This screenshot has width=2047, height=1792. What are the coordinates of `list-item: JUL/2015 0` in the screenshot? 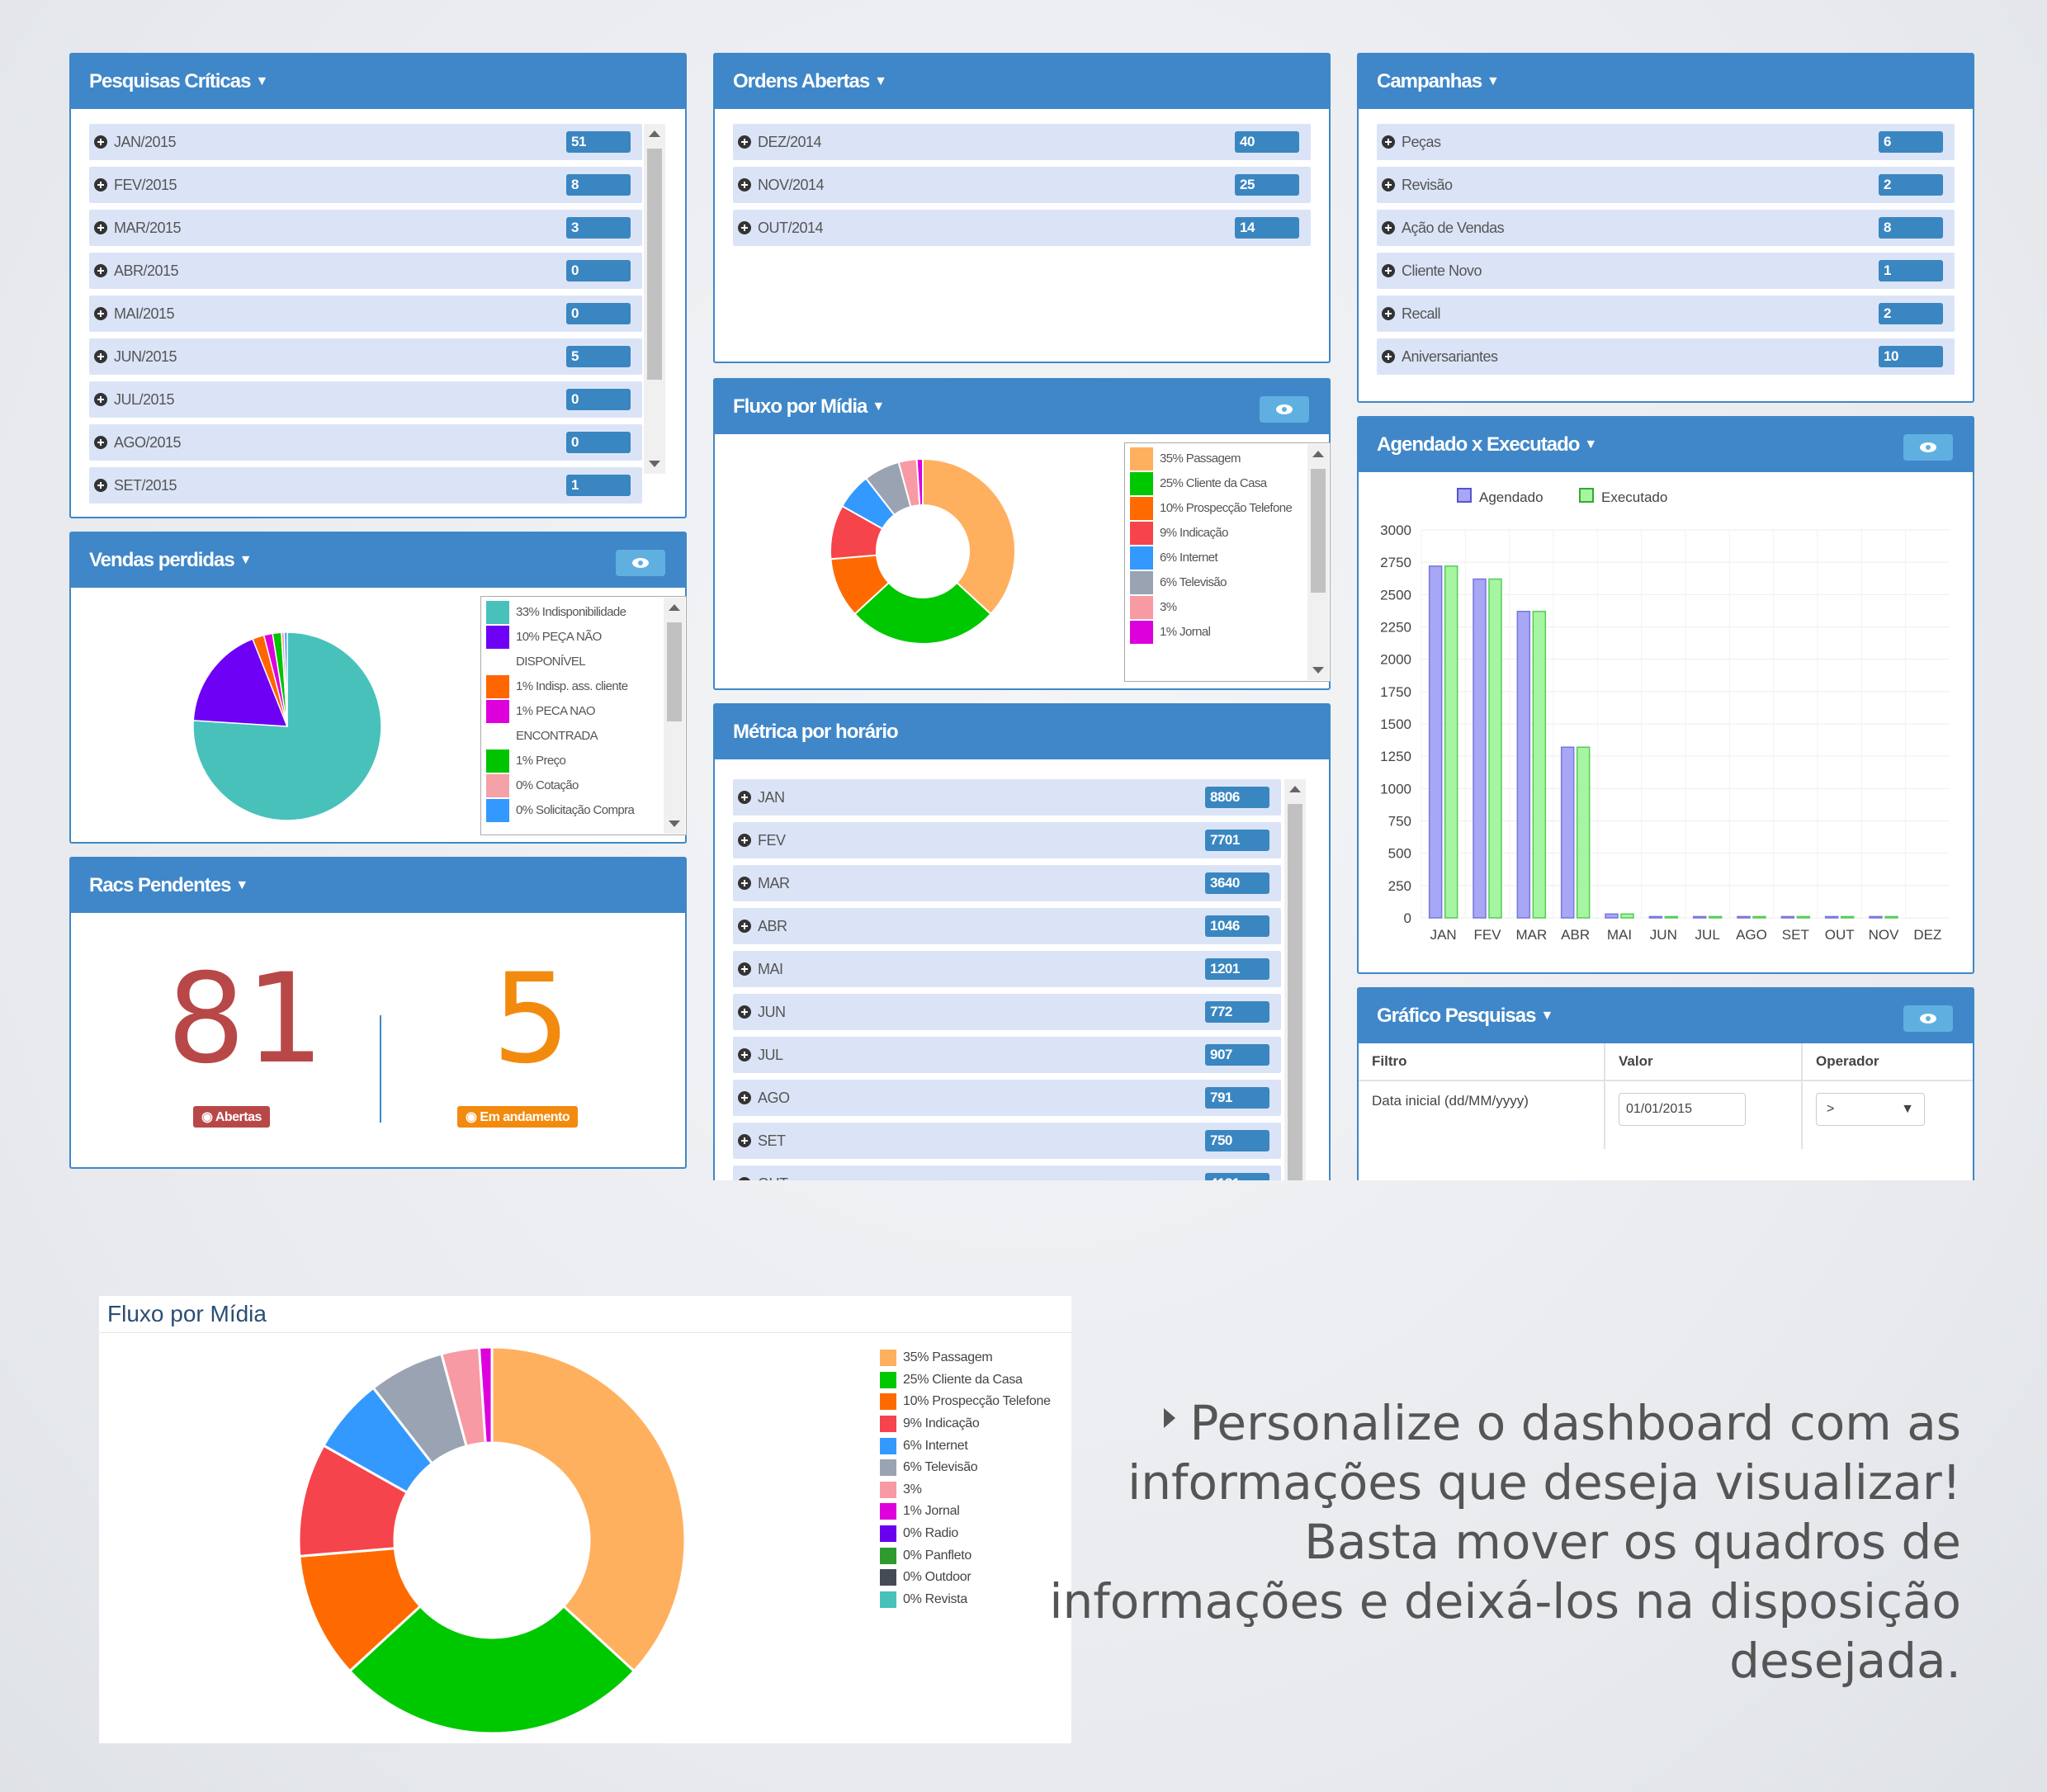 It's located at (365, 399).